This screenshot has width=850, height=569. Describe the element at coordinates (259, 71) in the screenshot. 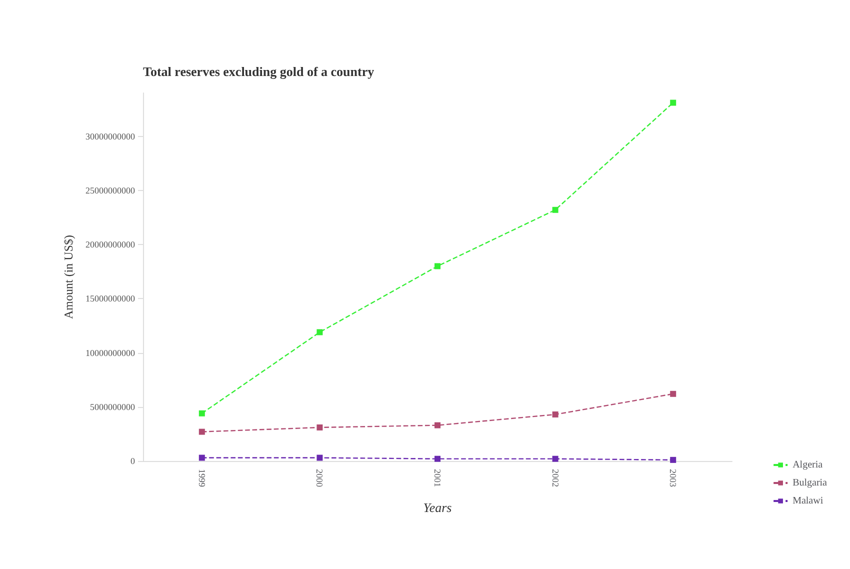

I see `chart-title: Total reserves excluding gold of a country` at that location.